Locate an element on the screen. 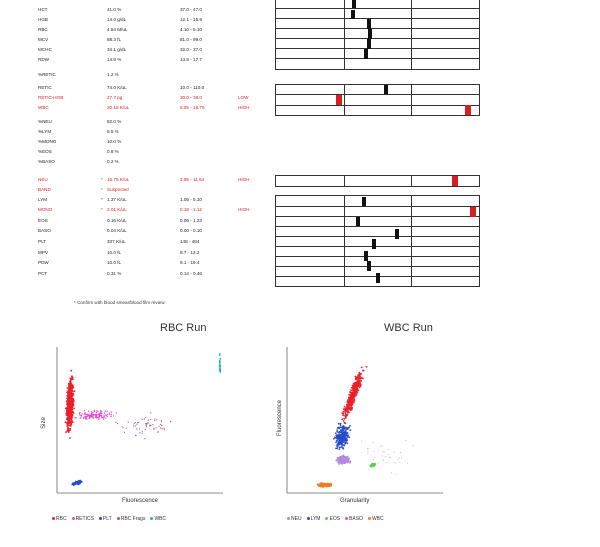 The height and width of the screenshot is (547, 600). lab-row: HGB 14.0 g/dL 12.1 - 15.9 is located at coordinates (300, 20).